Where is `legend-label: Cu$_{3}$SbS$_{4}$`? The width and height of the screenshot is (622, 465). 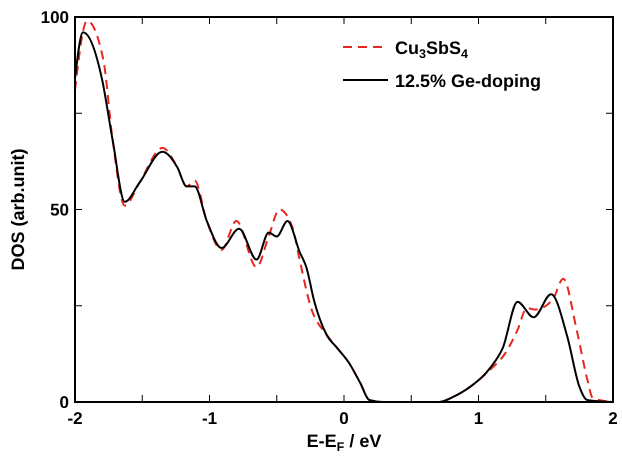
legend-label: Cu$_{3}$SbS$_{4}$ is located at coordinates (431, 49).